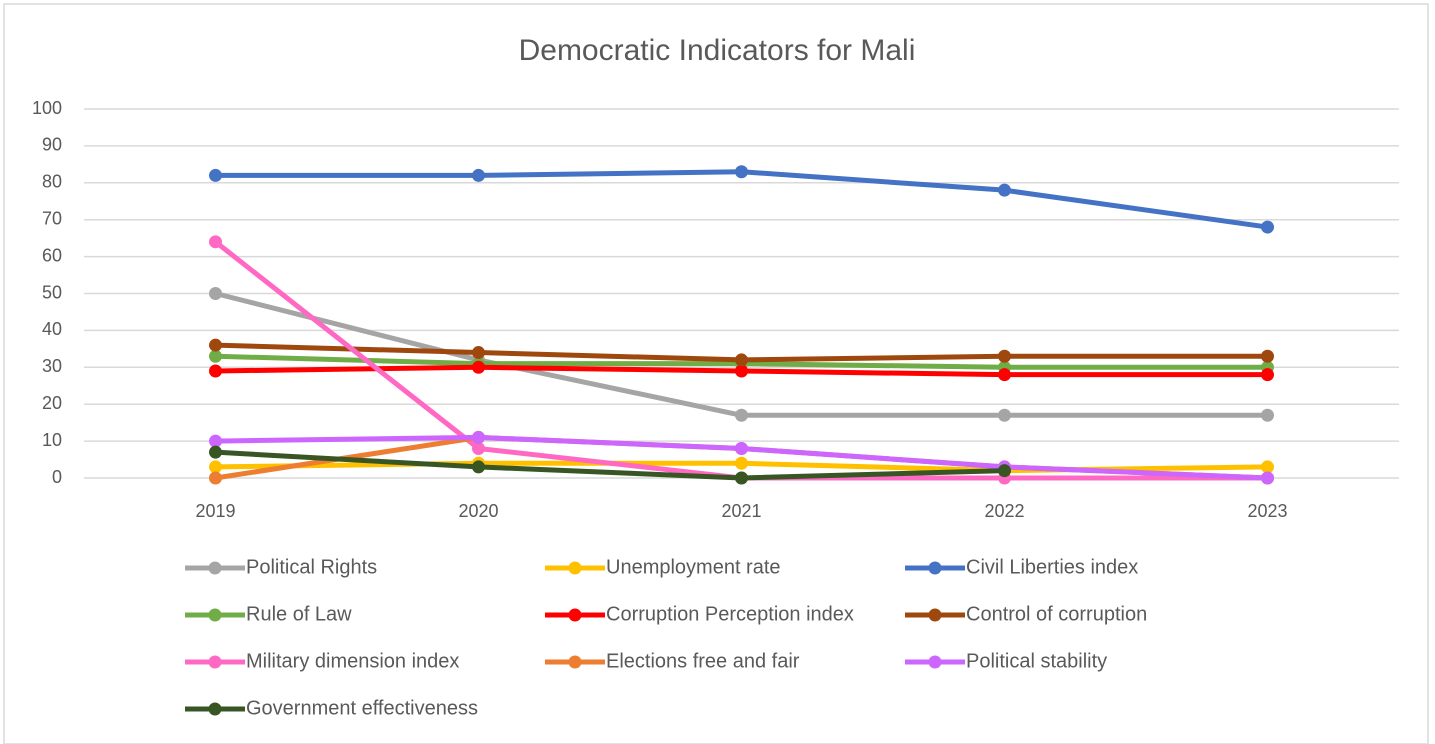 The width and height of the screenshot is (1435, 744). Describe the element at coordinates (741, 511) in the screenshot. I see `x-tick-label: 2021` at that location.